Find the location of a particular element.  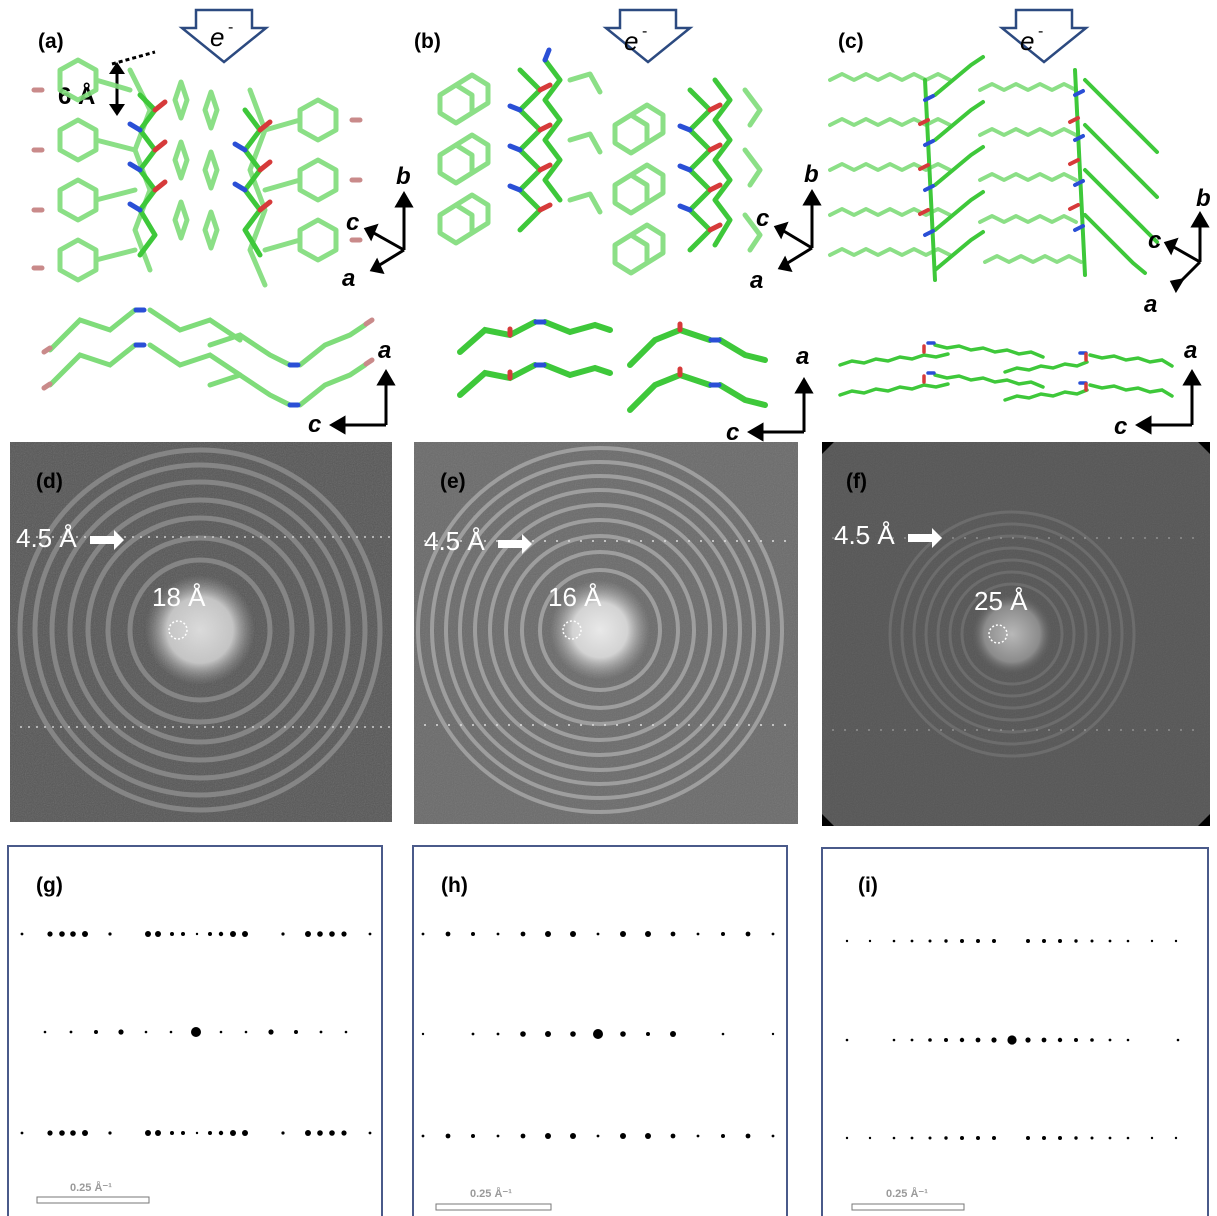

center-spacing-label-f: 25 Å is located at coordinates (1001, 601).